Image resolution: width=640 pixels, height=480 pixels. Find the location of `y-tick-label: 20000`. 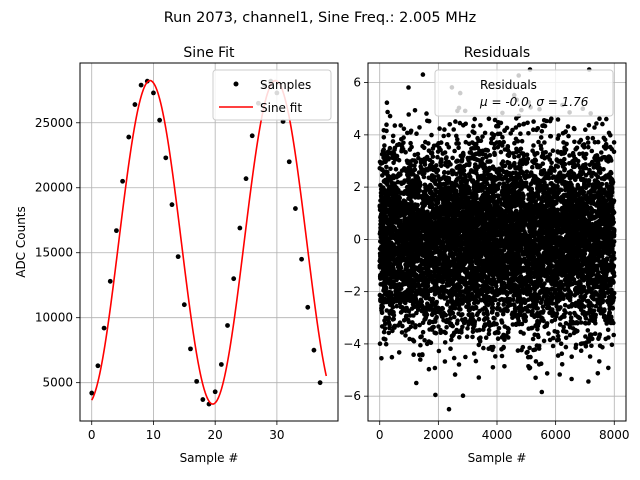

y-tick-label: 20000 is located at coordinates (54, 188).